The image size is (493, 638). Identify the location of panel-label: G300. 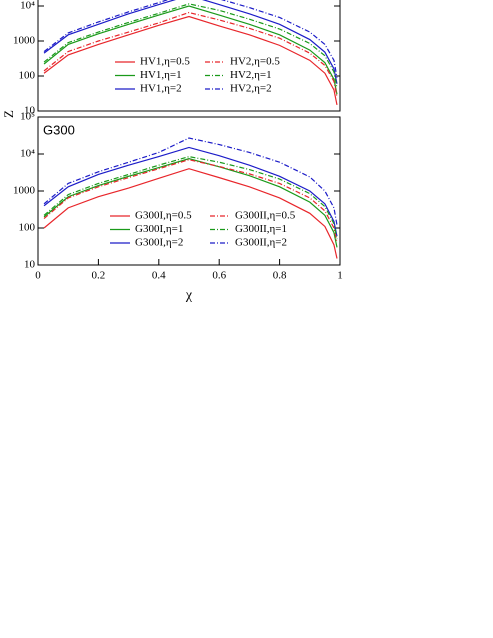
(59, 129).